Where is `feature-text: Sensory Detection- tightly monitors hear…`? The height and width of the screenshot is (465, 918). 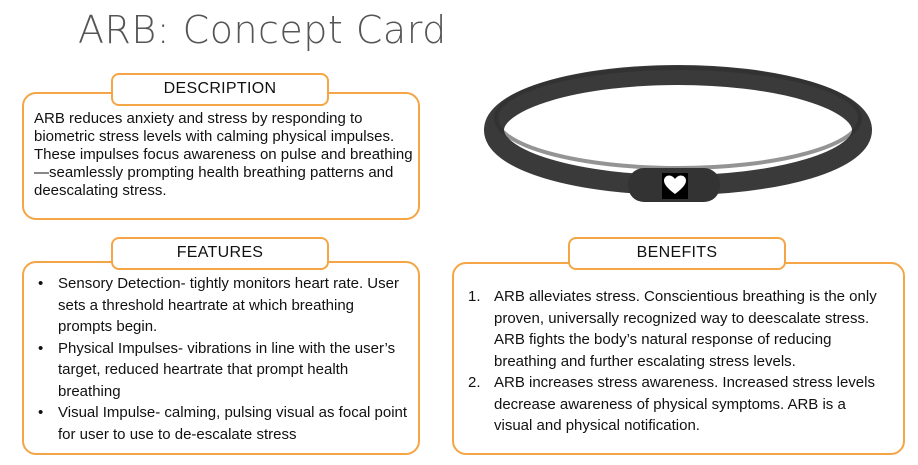 feature-text: Sensory Detection- tightly monitors hear… is located at coordinates (228, 305).